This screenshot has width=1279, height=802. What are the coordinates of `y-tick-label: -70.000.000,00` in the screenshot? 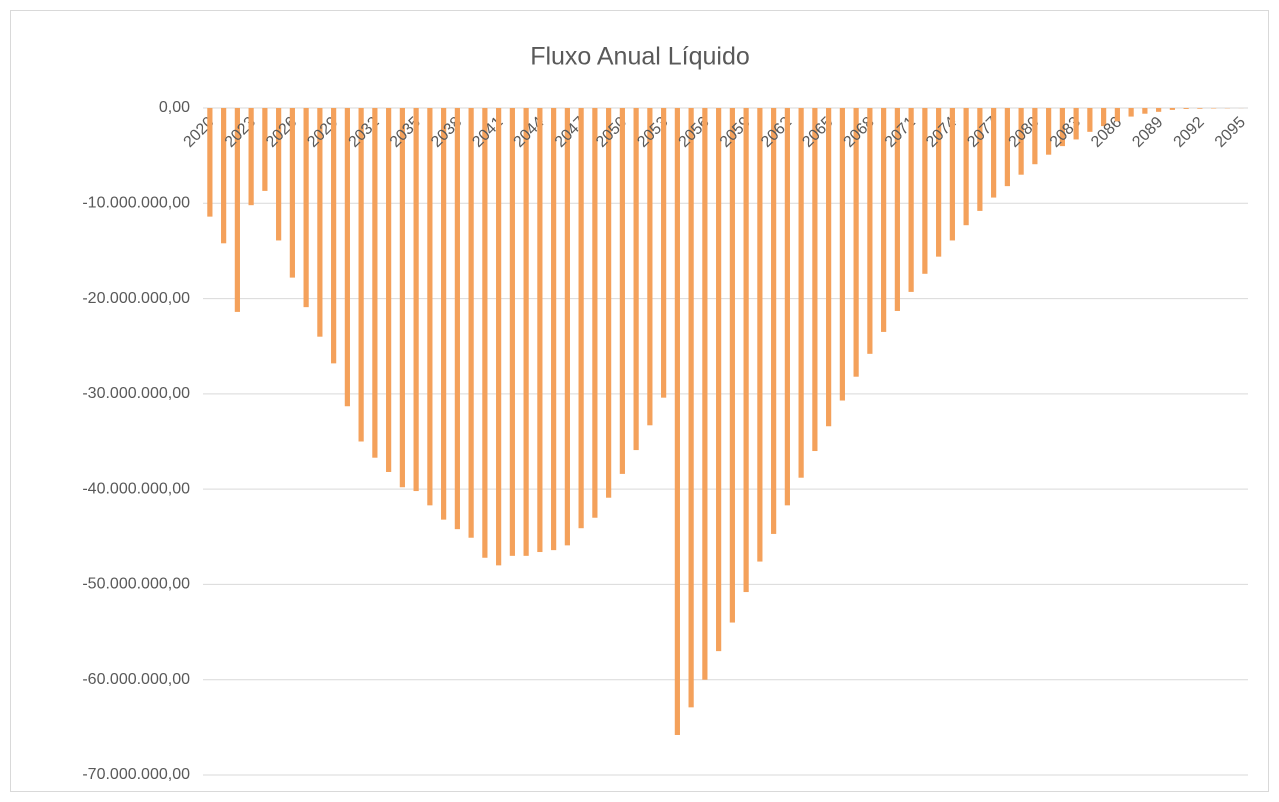 It's located at (136, 774).